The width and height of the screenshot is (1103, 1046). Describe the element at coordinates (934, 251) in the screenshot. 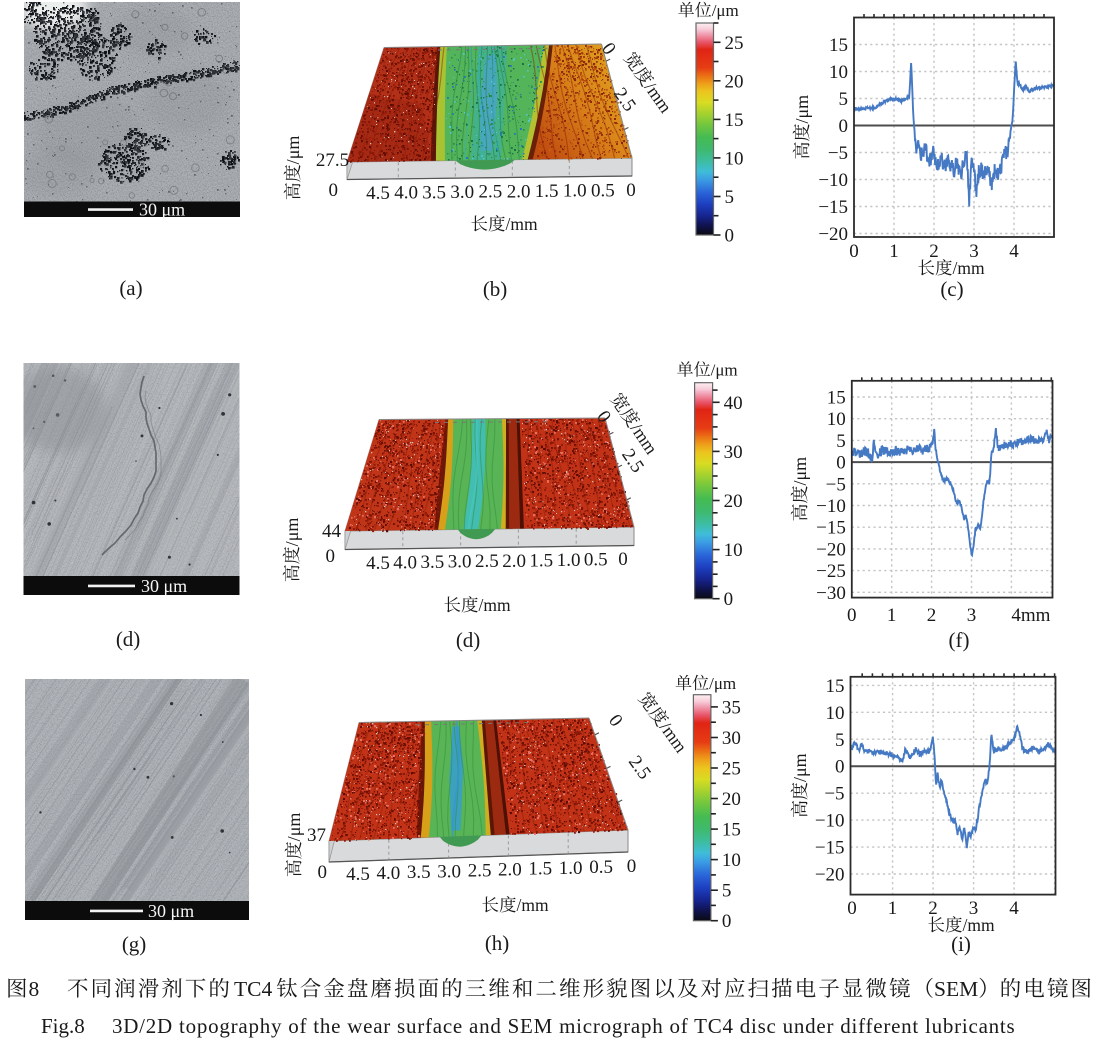

I see `svg-text: 2` at that location.